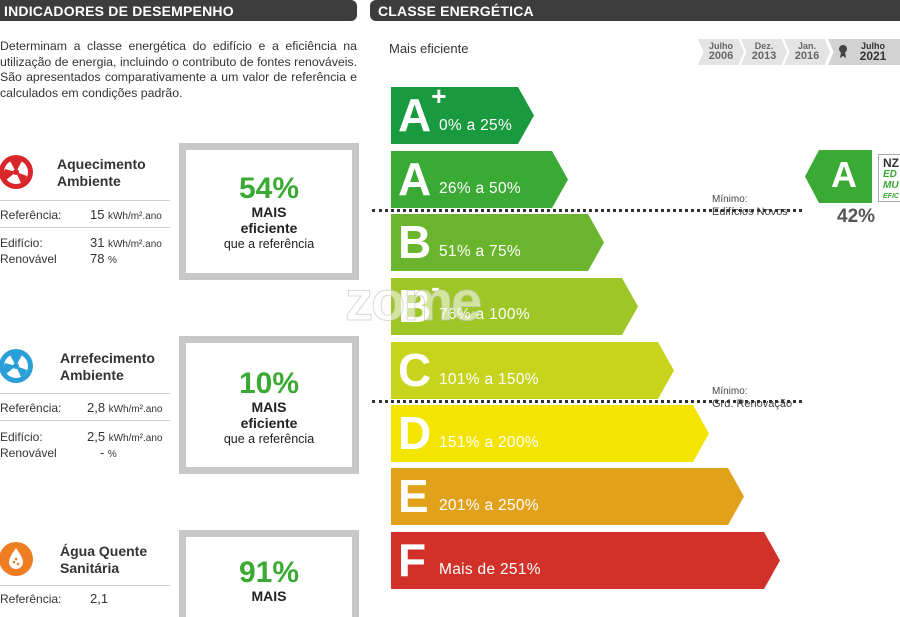  Describe the element at coordinates (413, 496) in the screenshot. I see `class-letter: E` at that location.